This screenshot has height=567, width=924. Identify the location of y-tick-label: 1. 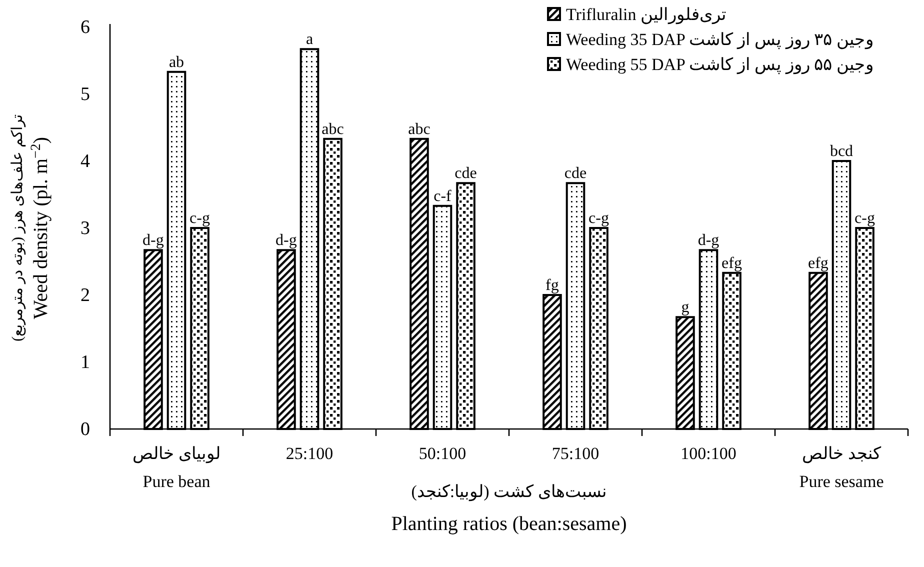
(85, 362).